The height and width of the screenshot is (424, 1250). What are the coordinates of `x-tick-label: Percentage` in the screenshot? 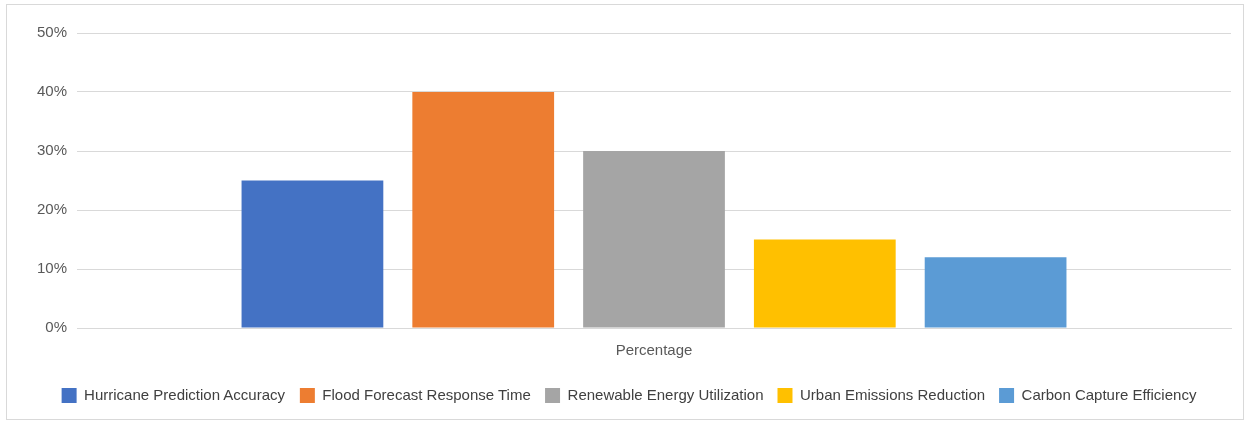 It's located at (654, 350).